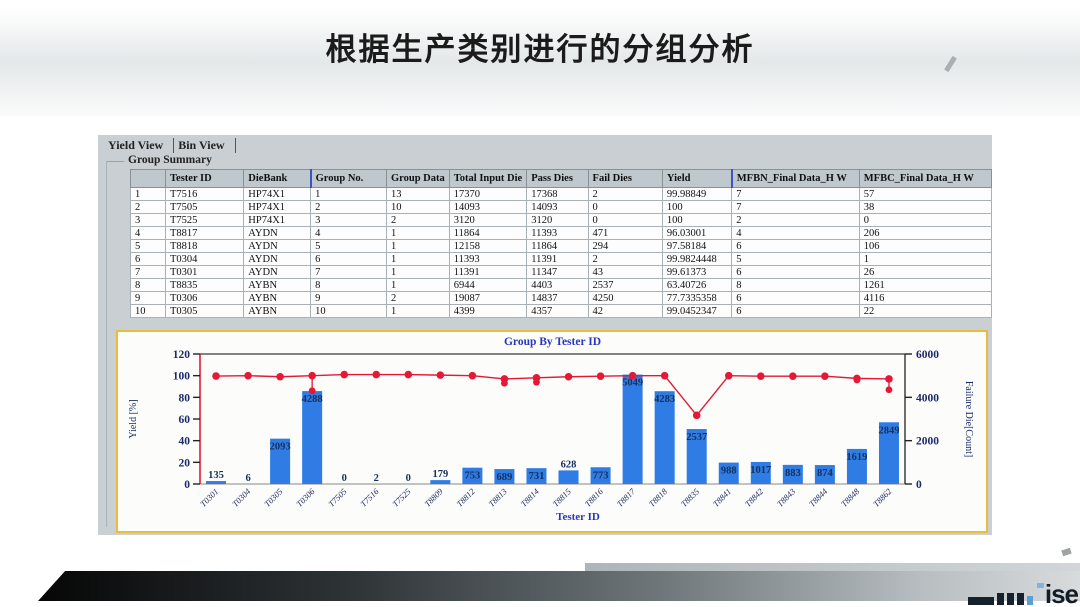  What do you see at coordinates (760, 470) in the screenshot?
I see `bar-value-label: 1017` at bounding box center [760, 470].